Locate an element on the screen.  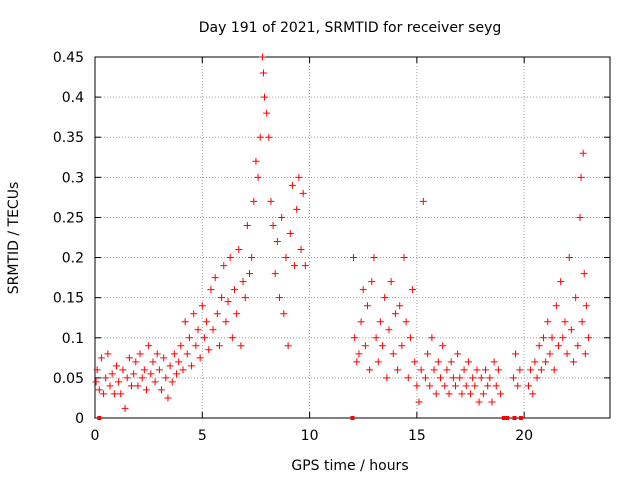
y-tick-label: 0.2 is located at coordinates (73, 259).